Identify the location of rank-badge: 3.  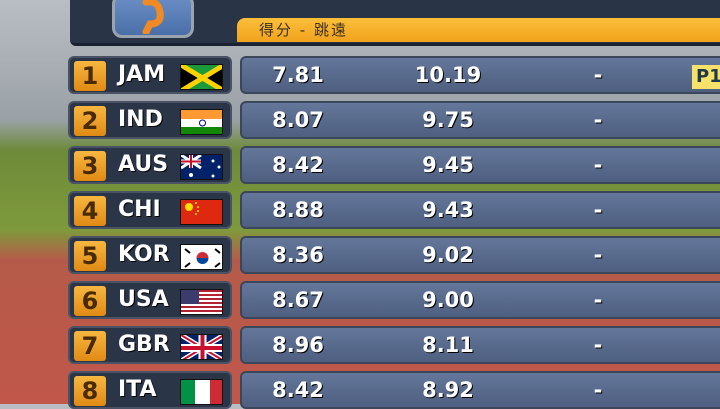
(90, 166).